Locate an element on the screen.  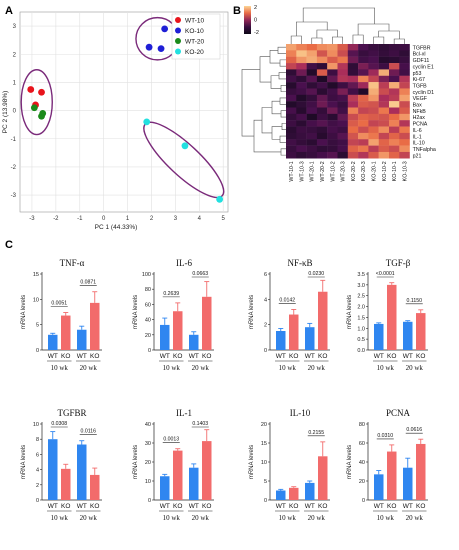
bar-y-tick-label: 0.5 is located at coordinates (361, 340).